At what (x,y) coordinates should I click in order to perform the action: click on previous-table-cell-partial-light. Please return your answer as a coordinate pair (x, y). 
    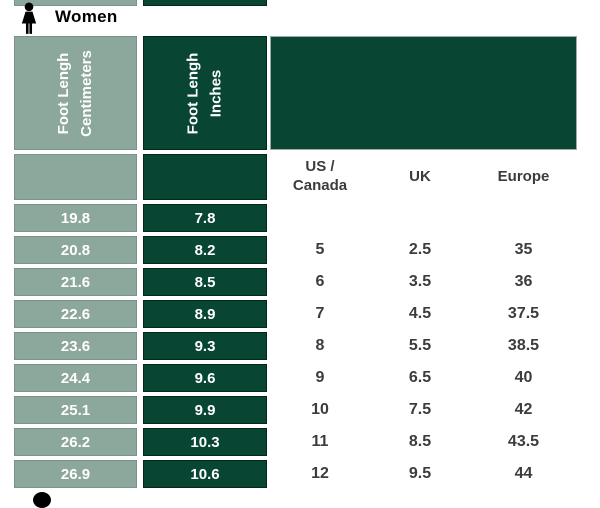
    Looking at the image, I should click on (75, 3).